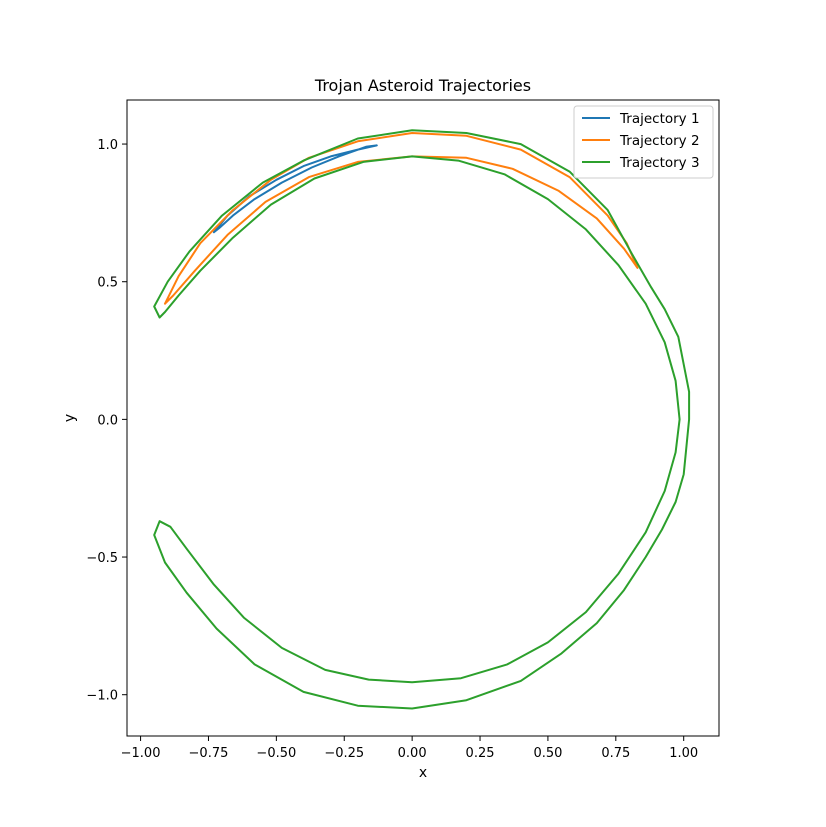 This screenshot has height=827, width=826. Describe the element at coordinates (276, 753) in the screenshot. I see `x-tick-label: −0.50` at that location.